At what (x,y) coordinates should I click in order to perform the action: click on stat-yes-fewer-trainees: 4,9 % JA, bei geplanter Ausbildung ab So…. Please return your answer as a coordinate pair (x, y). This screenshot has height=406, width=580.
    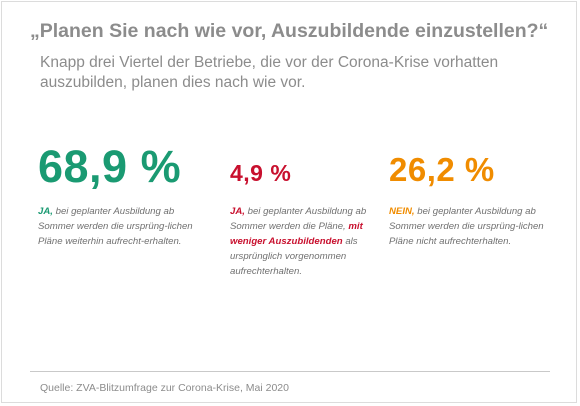
    Looking at the image, I should click on (298, 209).